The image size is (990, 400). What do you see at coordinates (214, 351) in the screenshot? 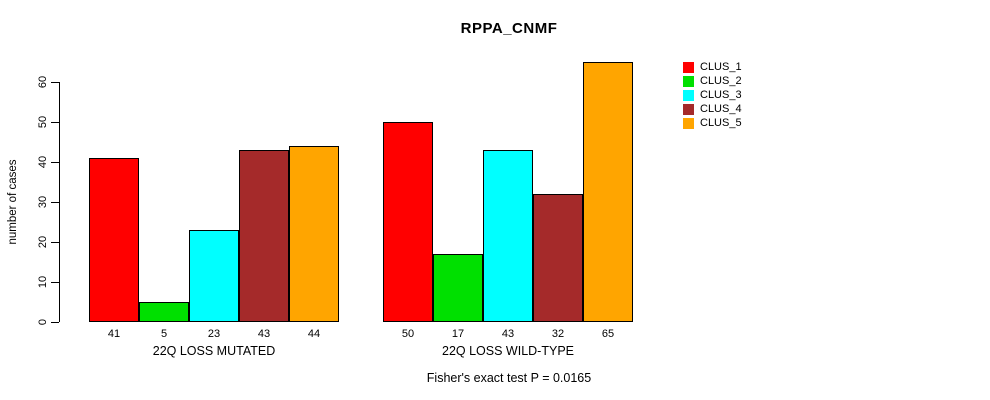
I see `group-label: 22Q LOSS MUTATED` at bounding box center [214, 351].